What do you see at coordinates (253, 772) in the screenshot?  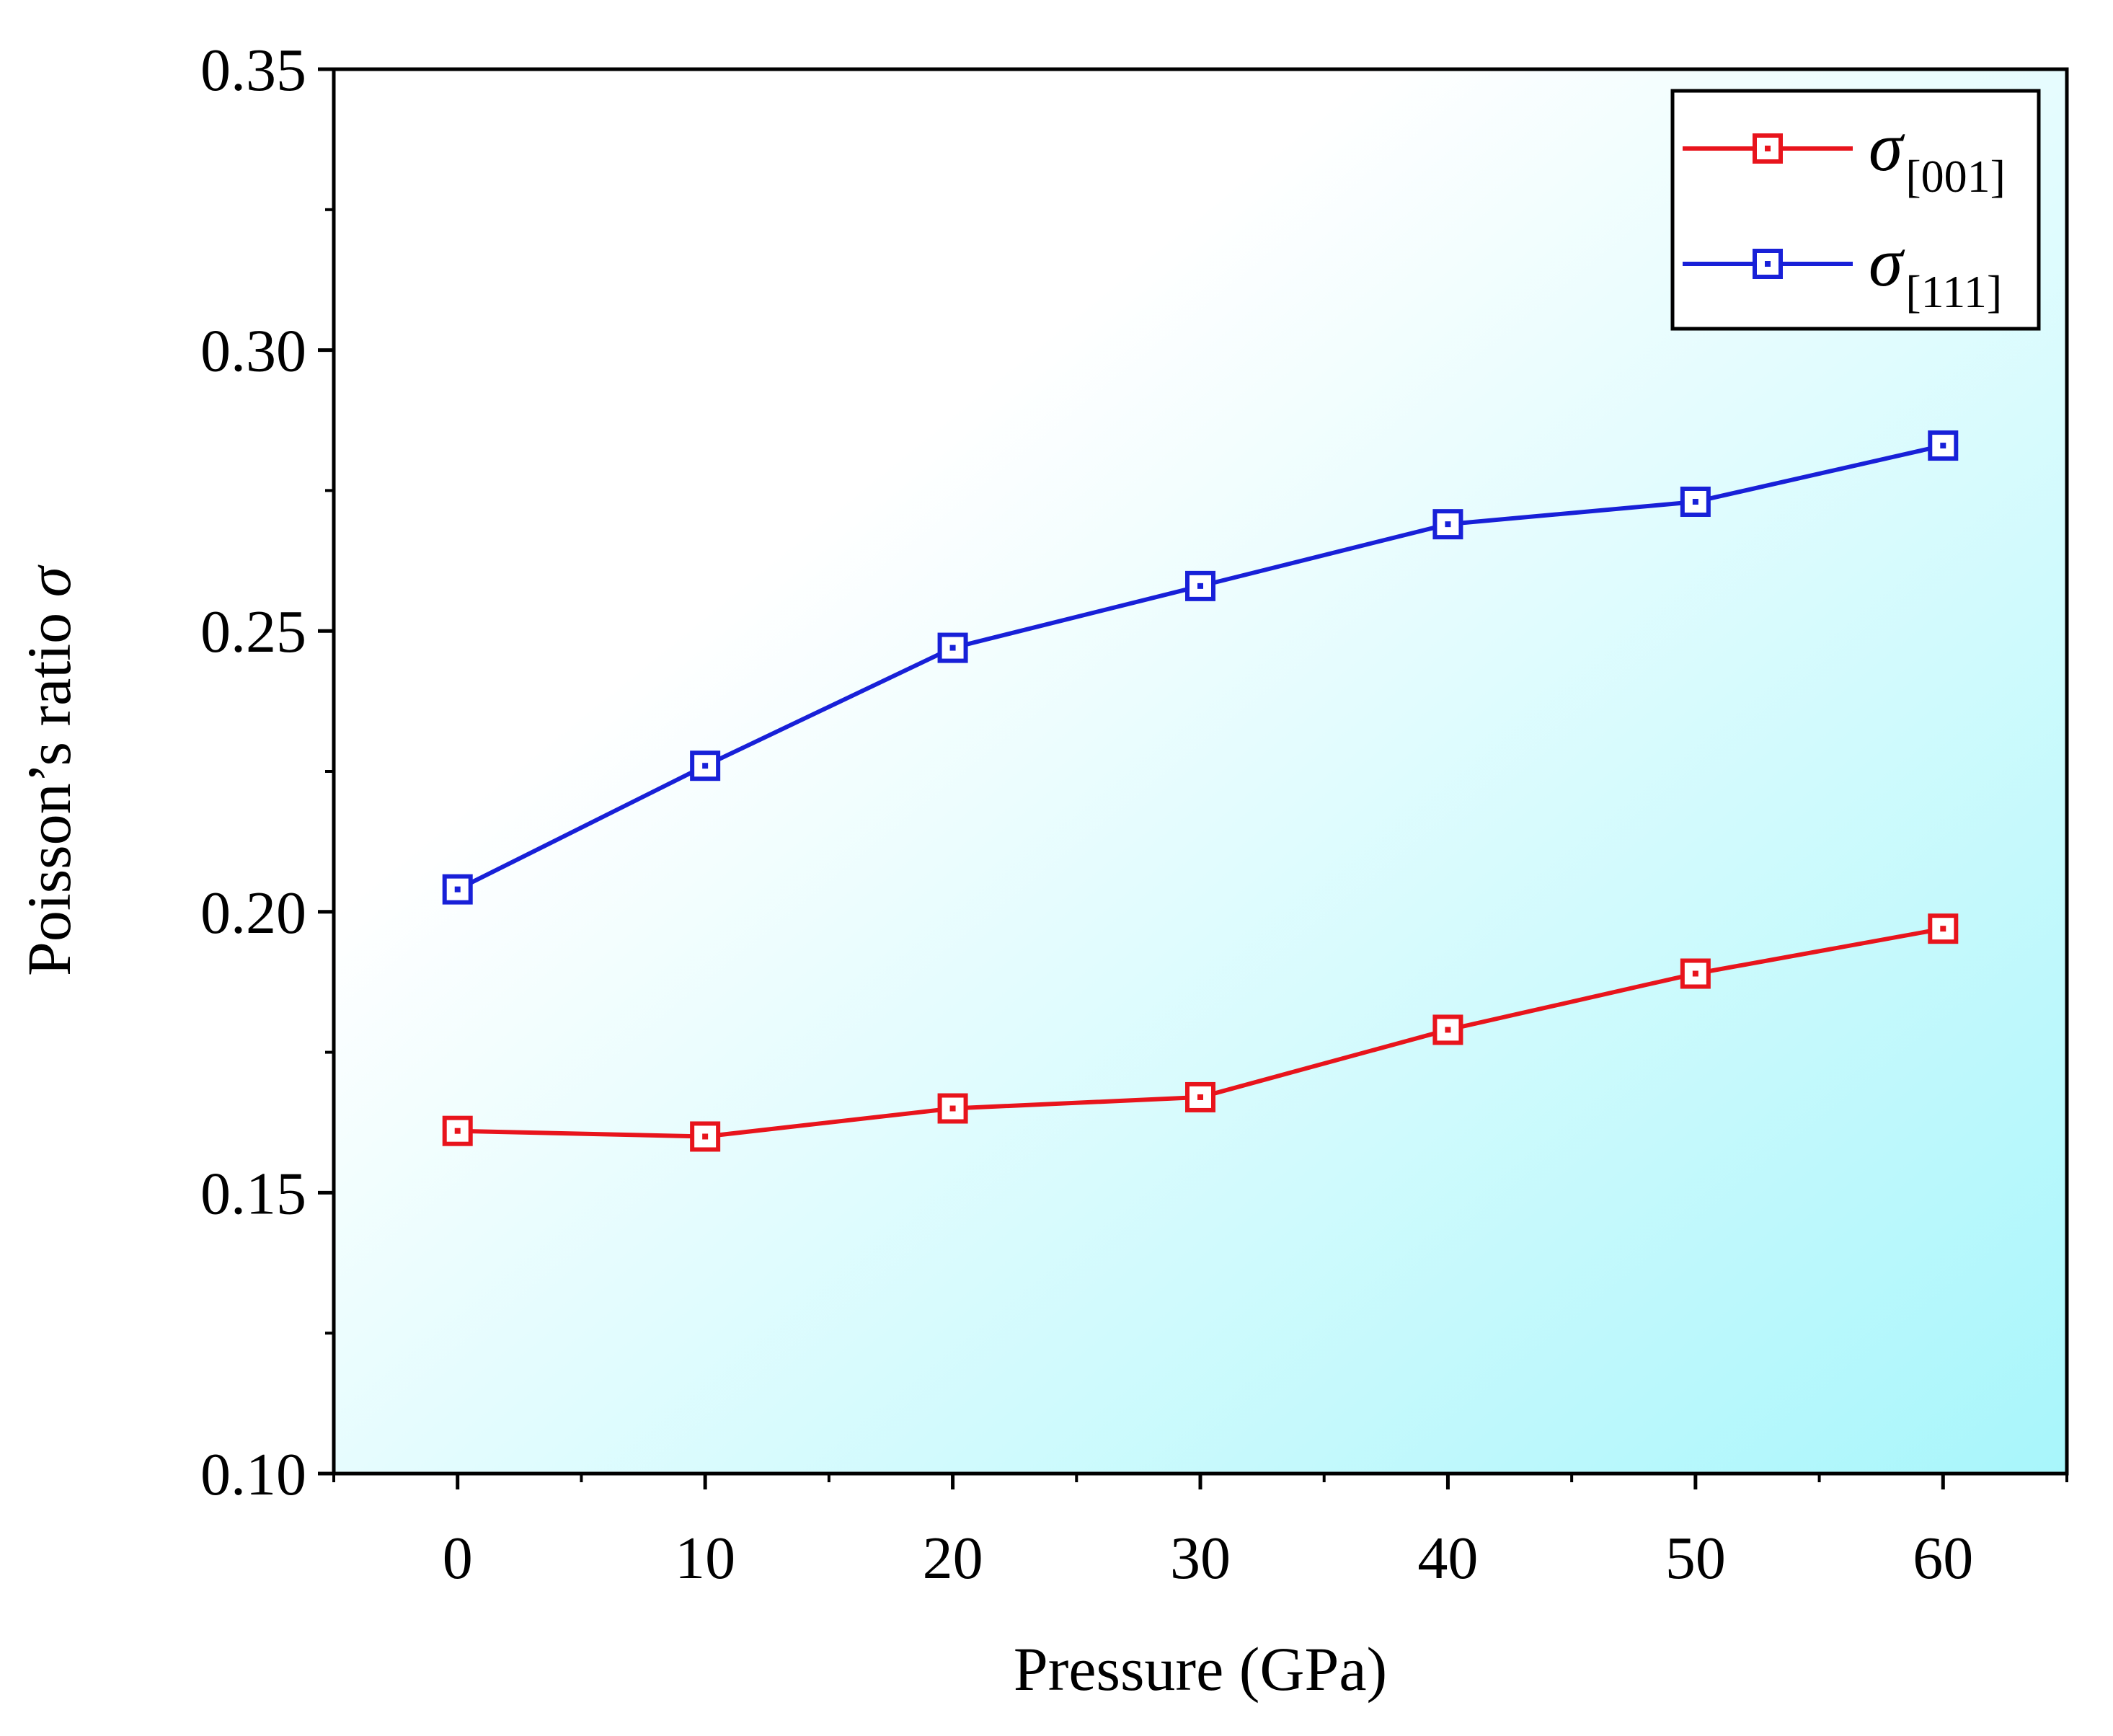 I see `y-tick-labels: 0.10 0.15 0.20 0.25 0.30 0.35` at bounding box center [253, 772].